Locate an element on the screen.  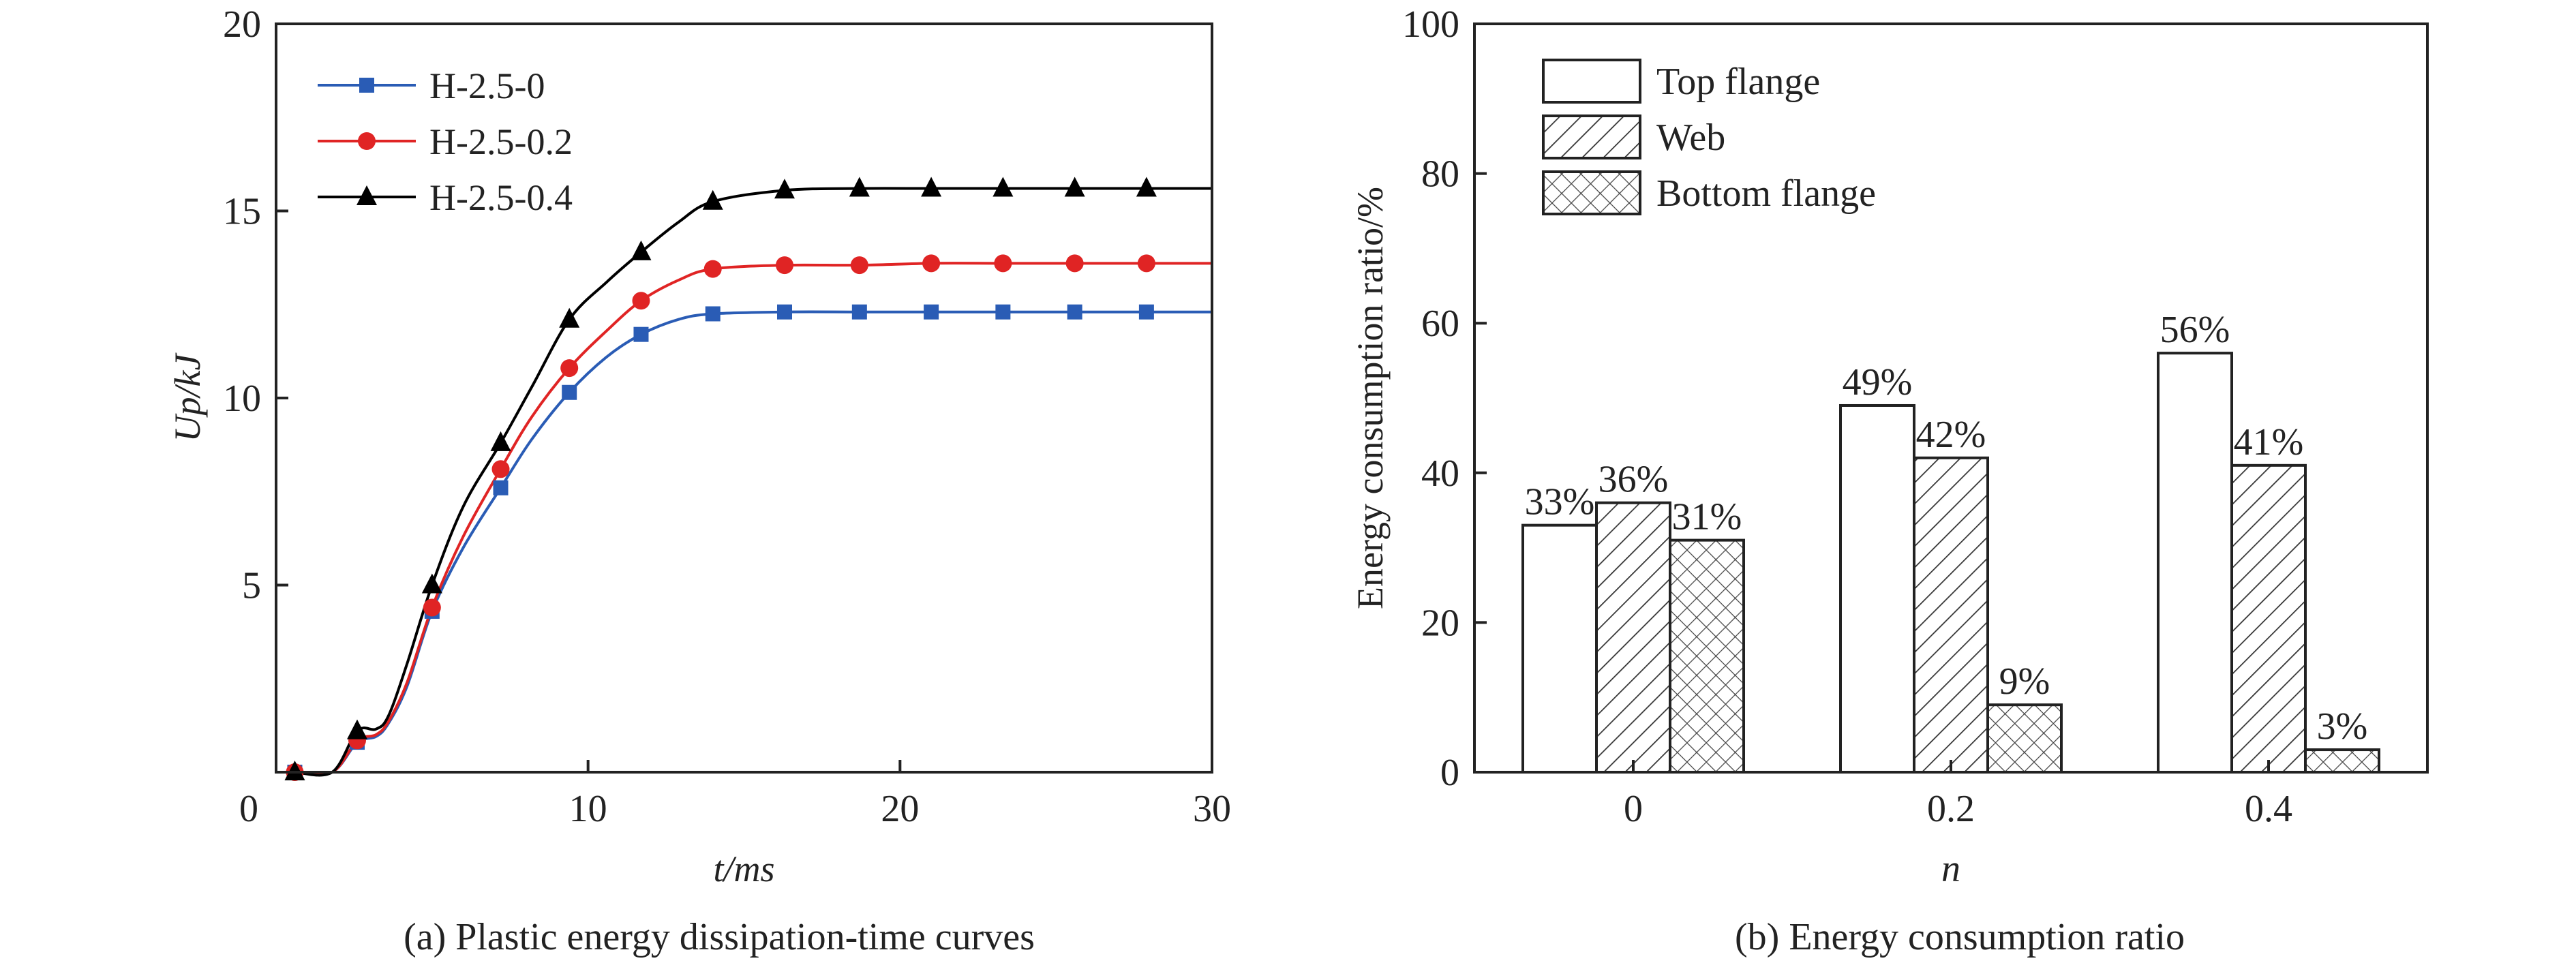
legend: Top flange Web Bottom flange is located at coordinates (1709, 137).